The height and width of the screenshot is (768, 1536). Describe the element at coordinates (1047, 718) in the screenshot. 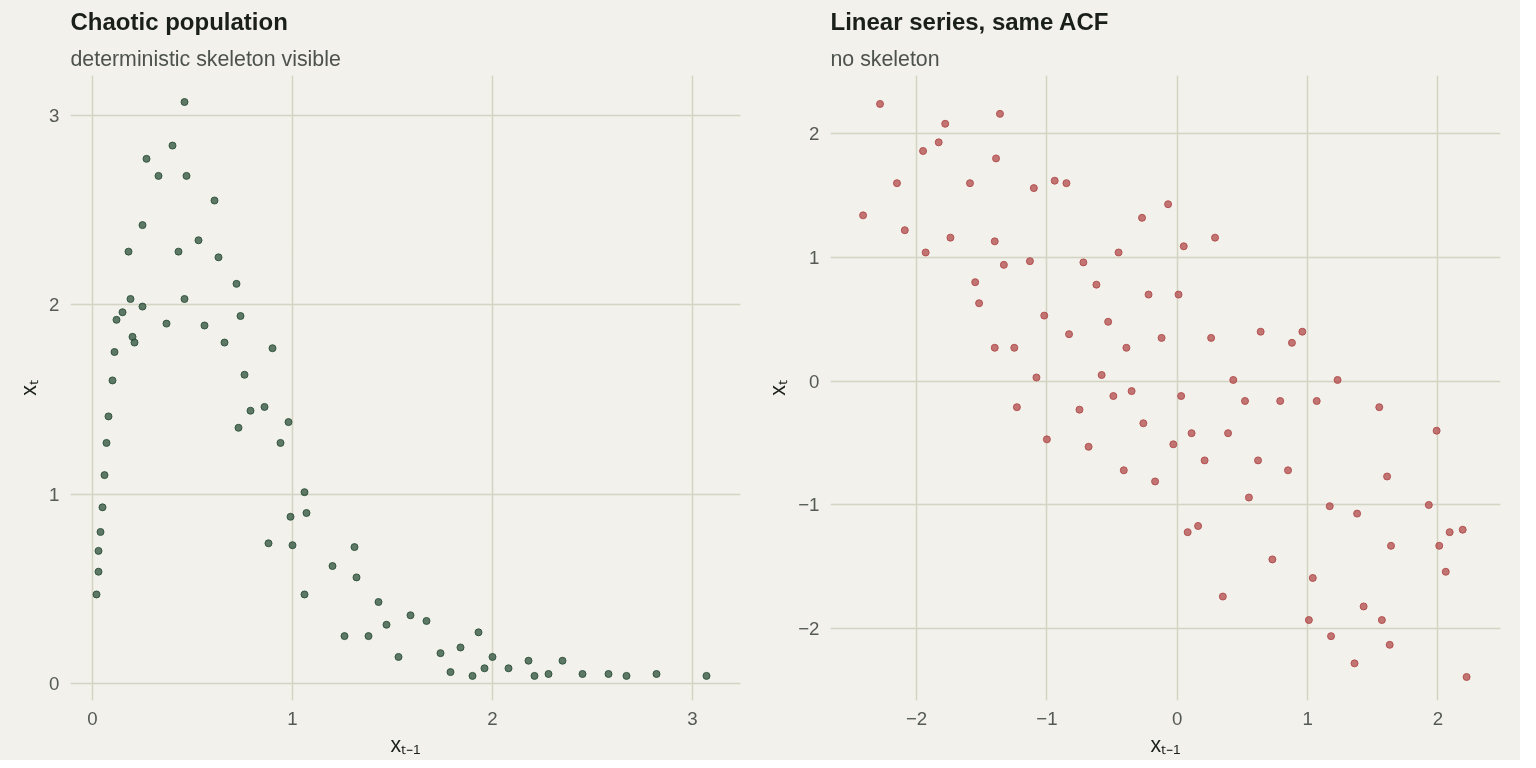

I see `x-tick-label: −1` at that location.